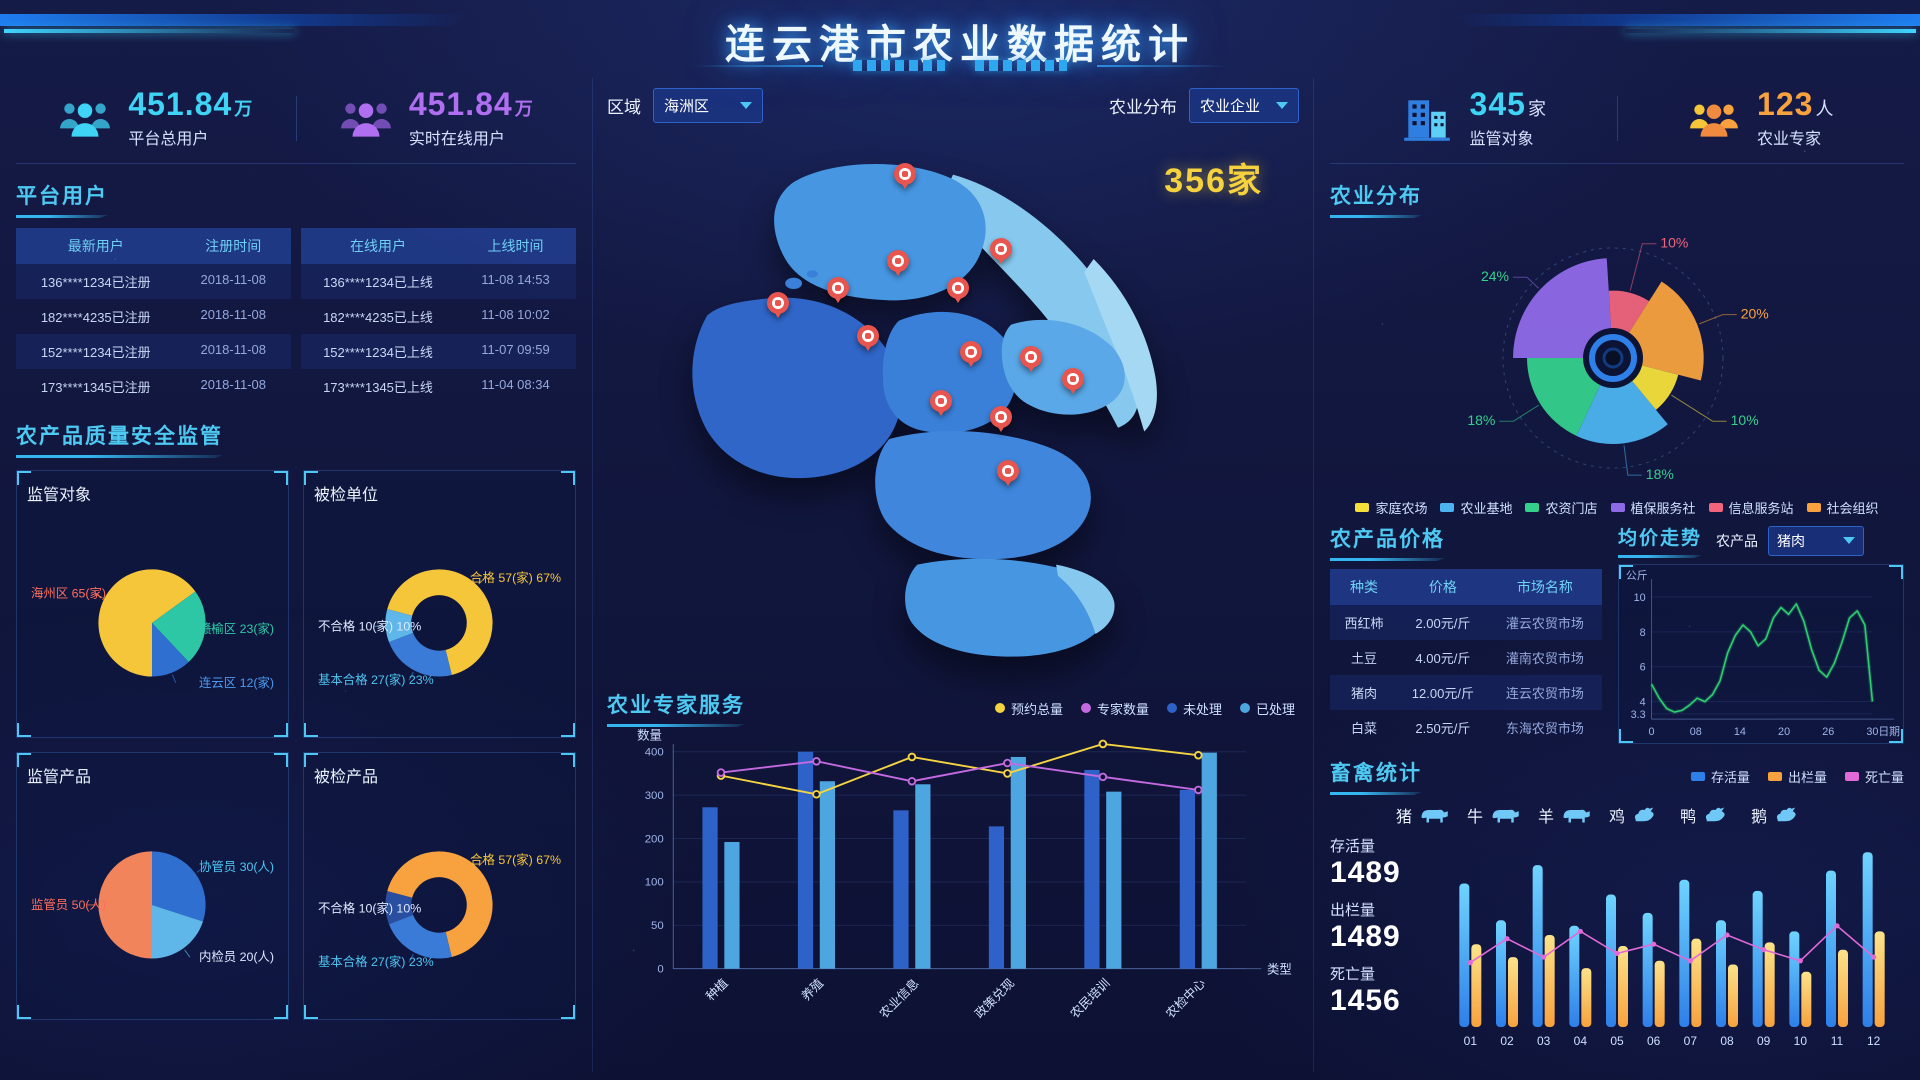 Image resolution: width=1920 pixels, height=1080 pixels. I want to click on distribution-dropdown: 农业企业, so click(1244, 105).